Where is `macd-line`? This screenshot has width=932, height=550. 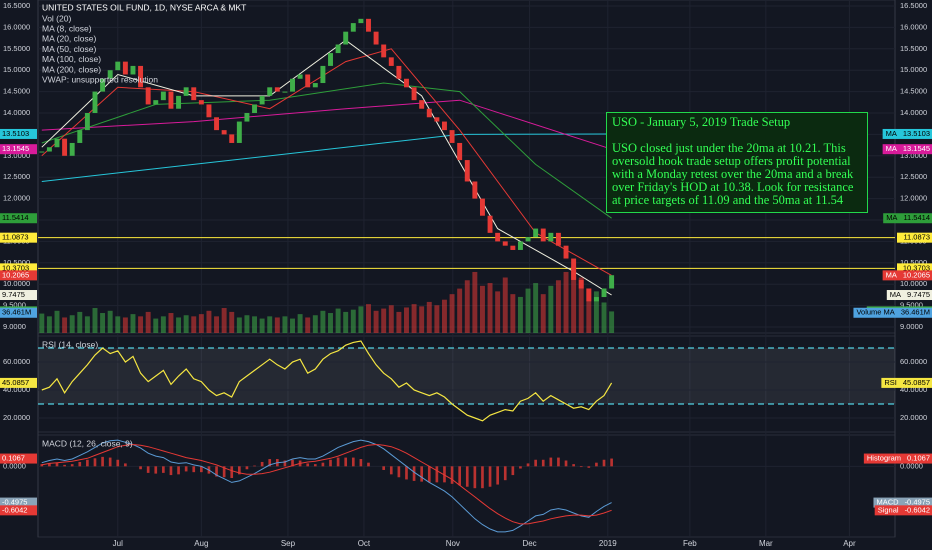
macd-line is located at coordinates (326, 486).